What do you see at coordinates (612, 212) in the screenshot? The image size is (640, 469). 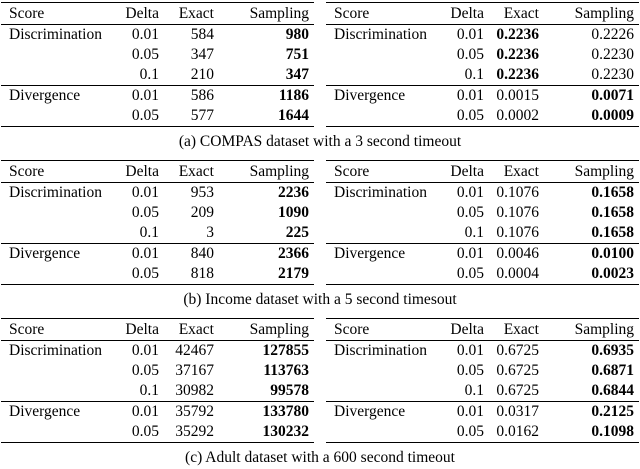 I see `cell-sampling: 0.1658` at bounding box center [612, 212].